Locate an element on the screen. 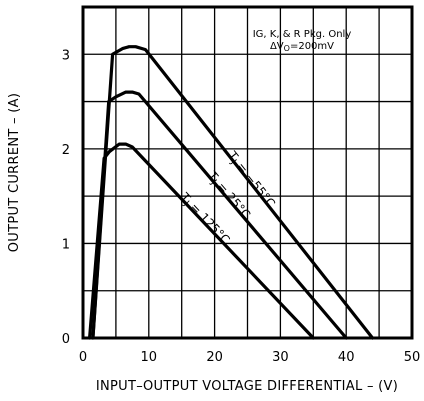  y-tick-label: 2 is located at coordinates (66, 150).